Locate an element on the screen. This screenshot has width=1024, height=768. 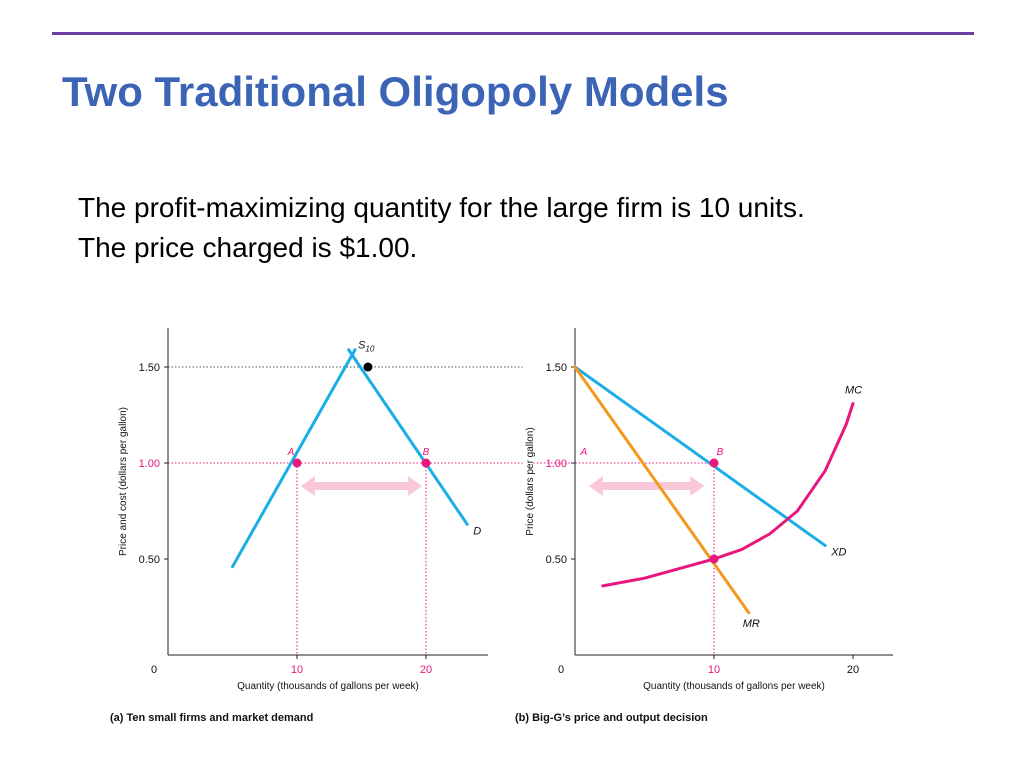
chart-caption: (b) Big-G’s price and output decision is located at coordinates (611, 718).